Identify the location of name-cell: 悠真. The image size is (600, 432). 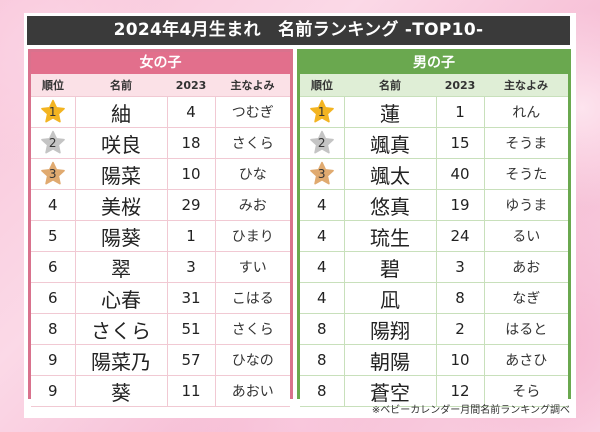
(390, 205).